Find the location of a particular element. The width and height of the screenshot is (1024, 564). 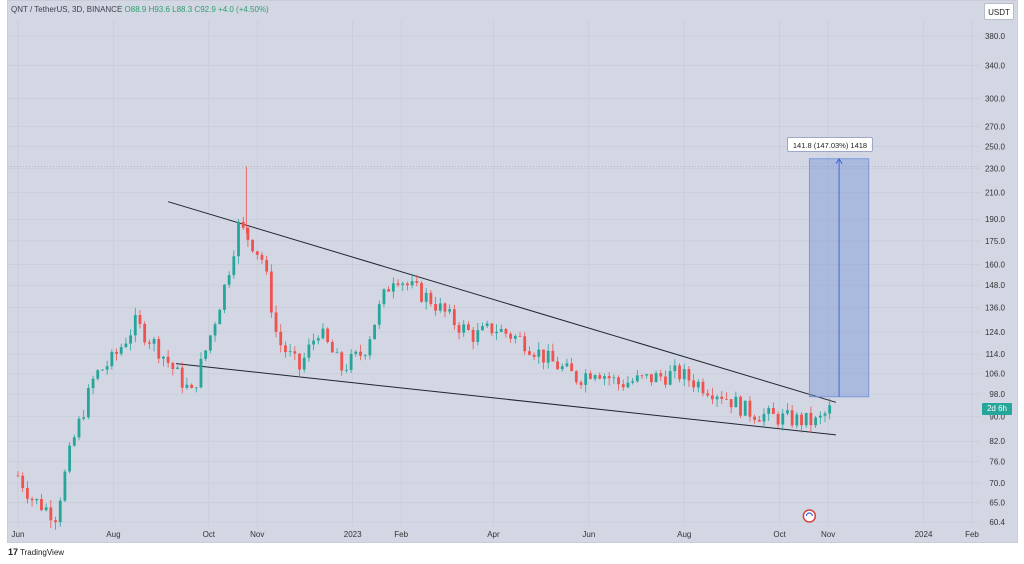

symbol-info: QNT / TetherUS, 3D, BINANCE is located at coordinates (67, 9).